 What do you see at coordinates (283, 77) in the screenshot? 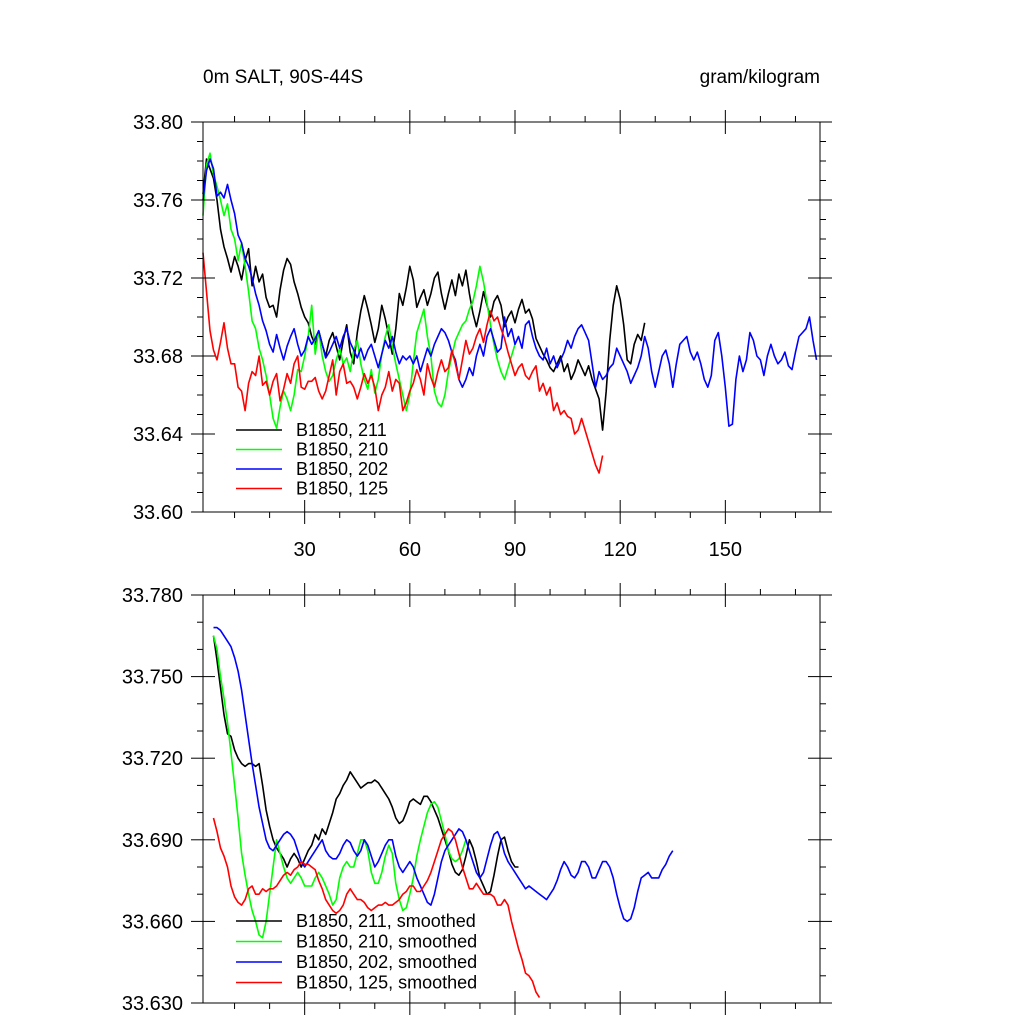
I see `chart-title: 0m SALT, 90S-44S` at bounding box center [283, 77].